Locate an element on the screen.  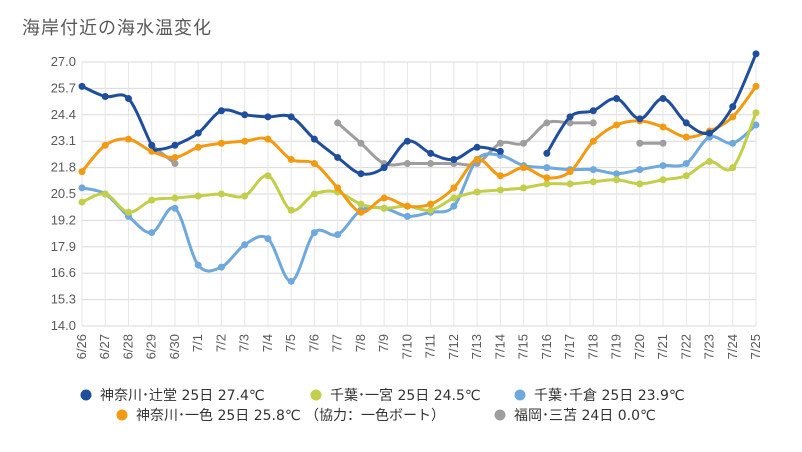
y-tick-label: 15.3 is located at coordinates (63, 299).